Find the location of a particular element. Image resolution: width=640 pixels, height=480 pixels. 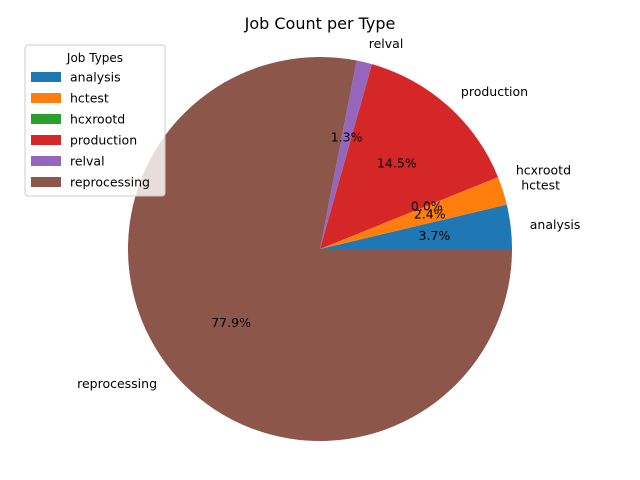

slice-label-production: production is located at coordinates (494, 91).